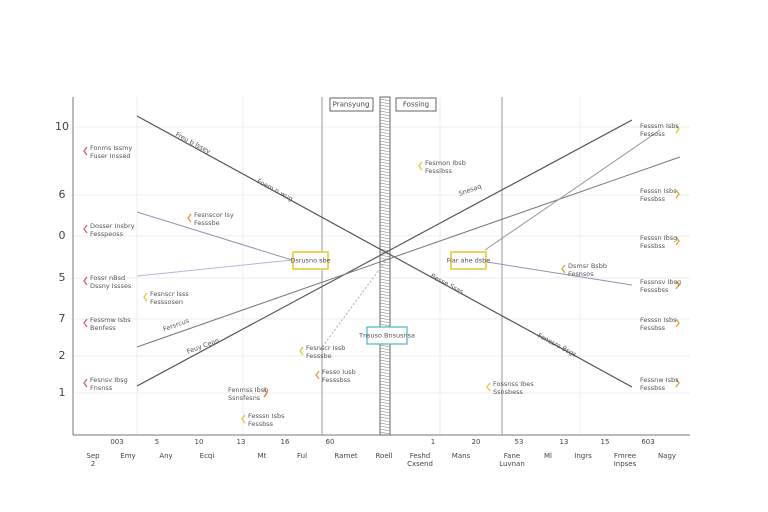 The height and width of the screenshot is (512, 768). Describe the element at coordinates (587, 266) in the screenshot. I see `note-text: Dsmsr Bsbb` at that location.